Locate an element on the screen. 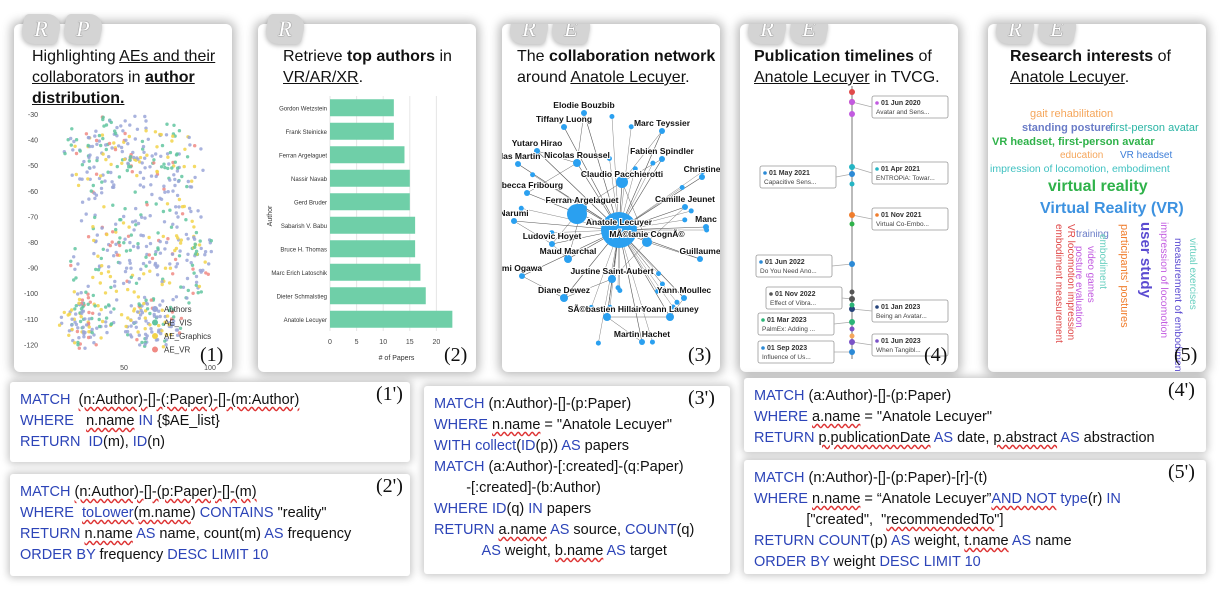 This screenshot has width=1224, height=596. word-posture-evaluation: posture evaluation is located at coordinates (1078, 287).